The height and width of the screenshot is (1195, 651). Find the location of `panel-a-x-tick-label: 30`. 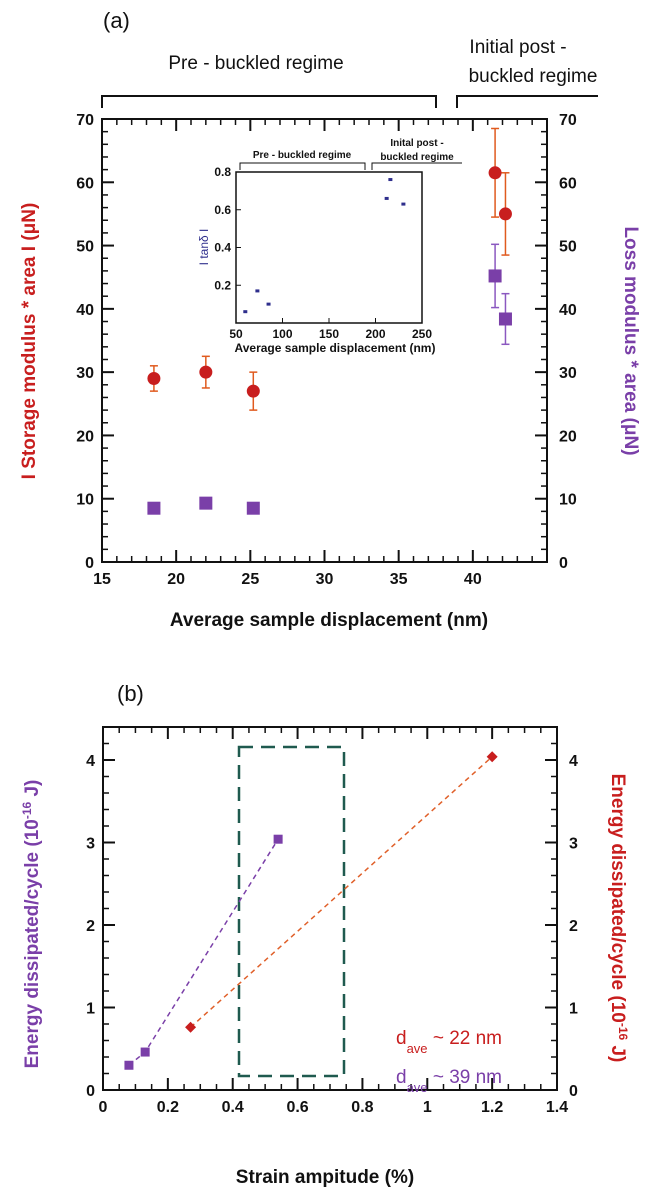

panel-a-x-tick-label: 30 is located at coordinates (325, 579).